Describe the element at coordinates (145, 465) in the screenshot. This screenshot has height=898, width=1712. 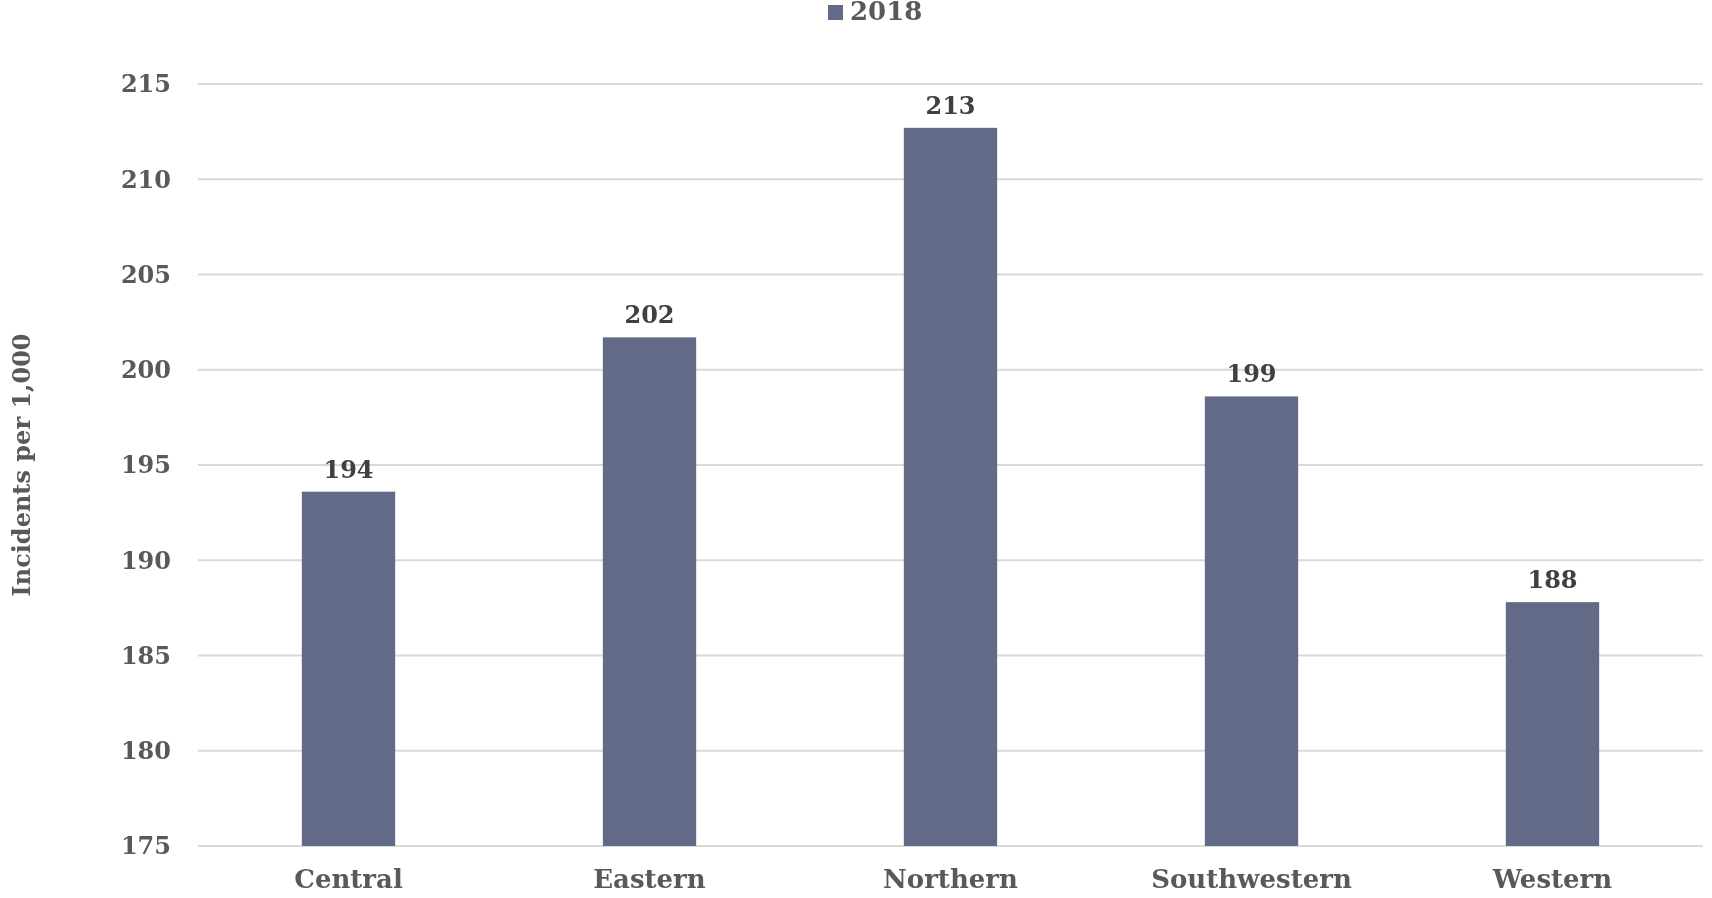
I see `y-tick-label: 195` at that location.